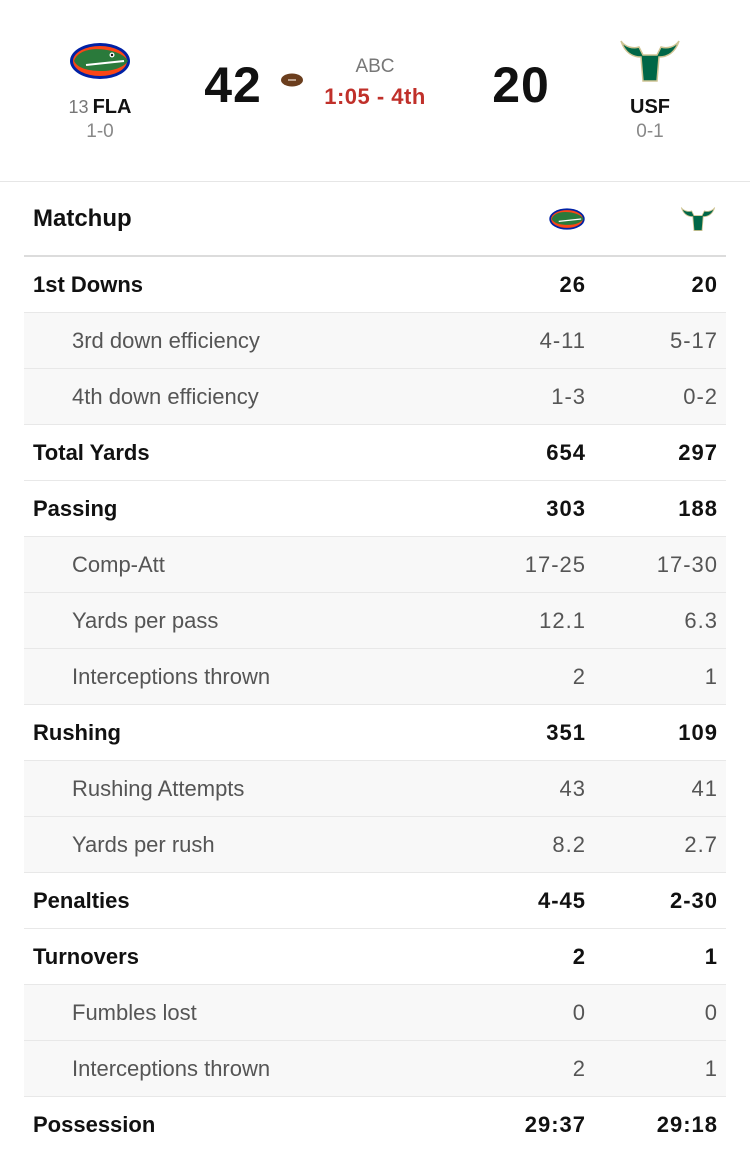 The height and width of the screenshot is (1165, 750). What do you see at coordinates (566, 508) in the screenshot?
I see `stat-away-value: 303` at bounding box center [566, 508].